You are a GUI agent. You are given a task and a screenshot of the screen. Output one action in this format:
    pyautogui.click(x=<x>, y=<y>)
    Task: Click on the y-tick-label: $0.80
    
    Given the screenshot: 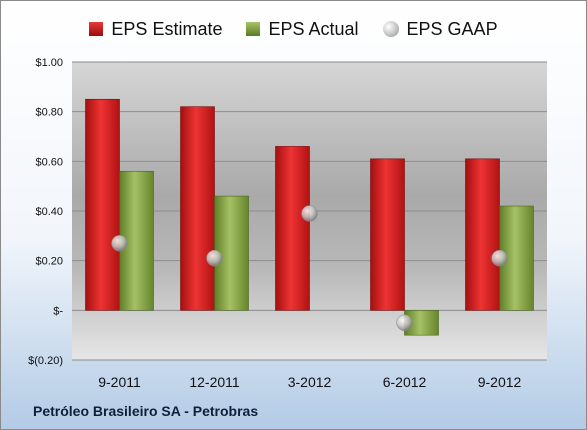 What is the action you would take?
    pyautogui.click(x=49, y=113)
    